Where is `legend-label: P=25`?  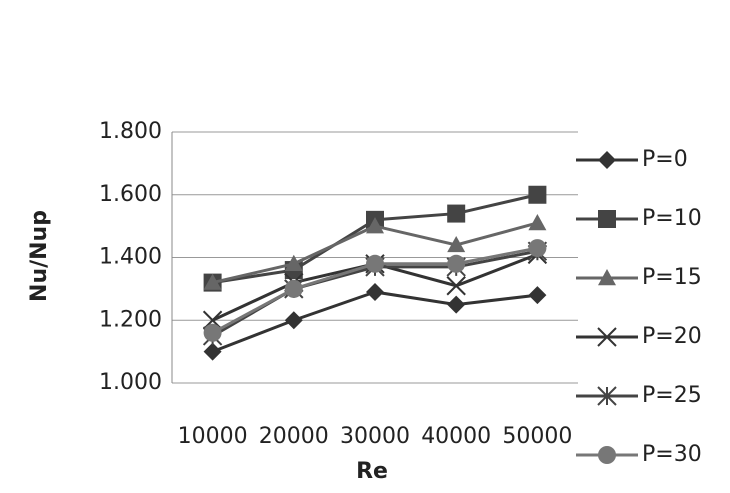
legend-label: P=25 is located at coordinates (672, 395).